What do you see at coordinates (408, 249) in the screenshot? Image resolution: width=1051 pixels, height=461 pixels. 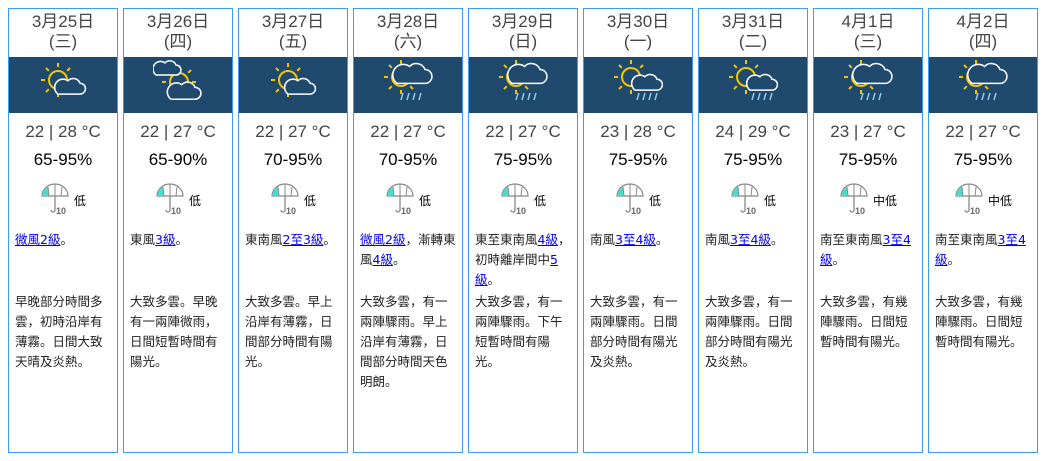 I see `wind-text: ，漸轉東風` at bounding box center [408, 249].